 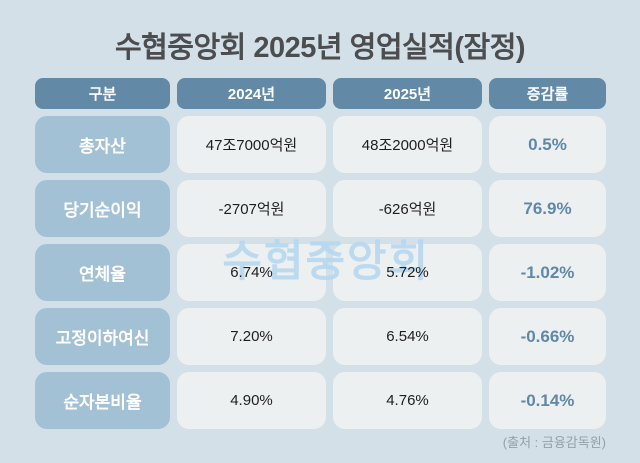 I want to click on row-label-delinquency-rate: 연체율, so click(x=102, y=272).